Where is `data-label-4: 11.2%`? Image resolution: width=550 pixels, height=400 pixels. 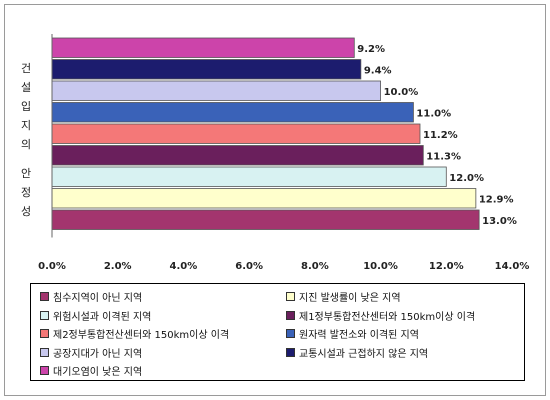
data-label-4: 11.2% is located at coordinates (440, 135).